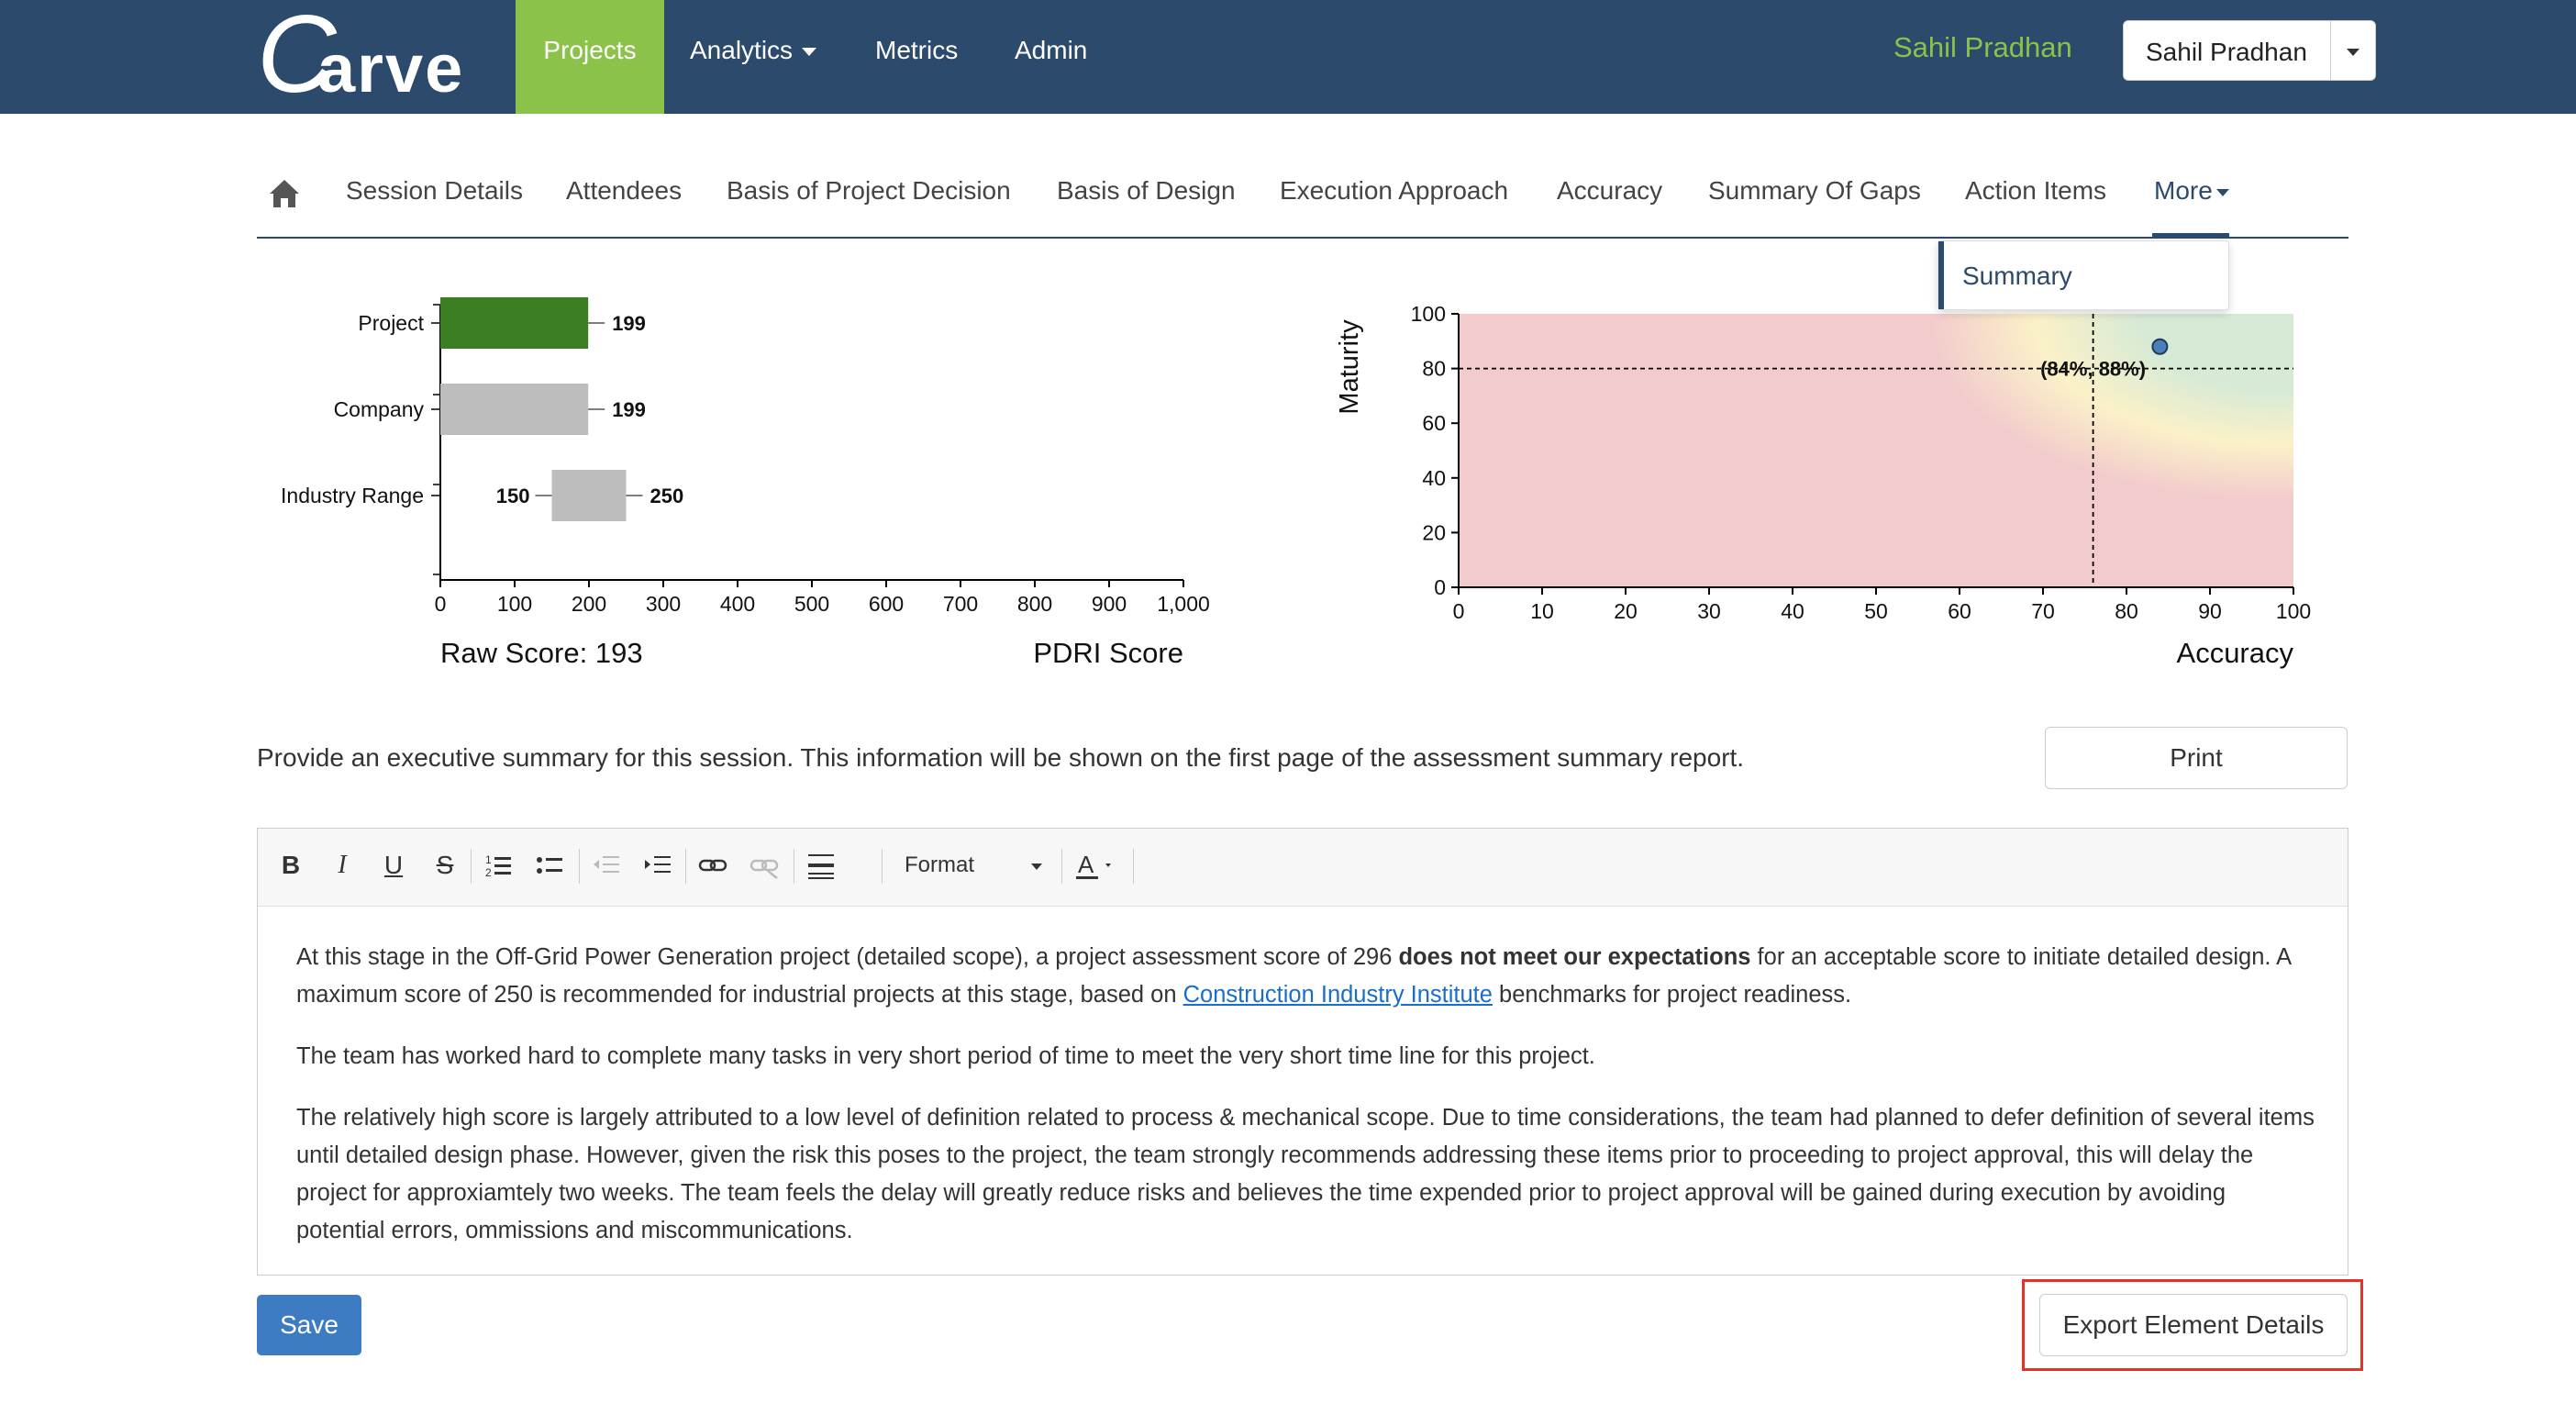 This screenshot has width=2576, height=1415. What do you see at coordinates (549, 865) in the screenshot?
I see `bullet-list-icon` at bounding box center [549, 865].